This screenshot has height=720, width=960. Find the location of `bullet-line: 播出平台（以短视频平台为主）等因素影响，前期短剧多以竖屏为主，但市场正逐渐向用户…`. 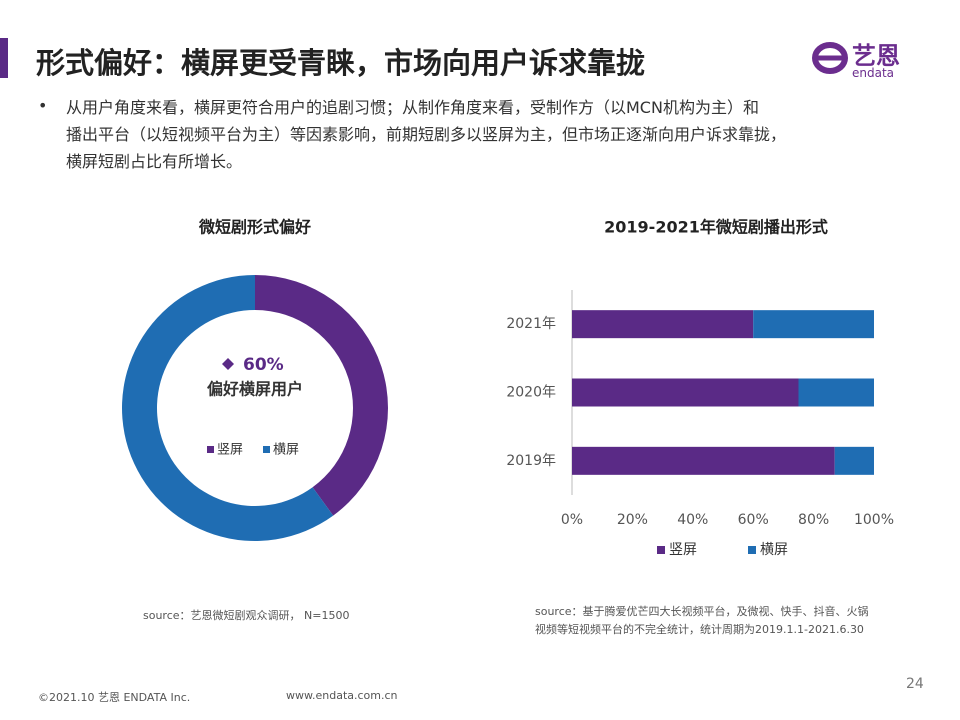

bullet-line: 播出平台（以短视频平台为主）等因素影响，前期短剧多以竖屏为主，但市场正逐渐向用户… is located at coordinates (426, 134).